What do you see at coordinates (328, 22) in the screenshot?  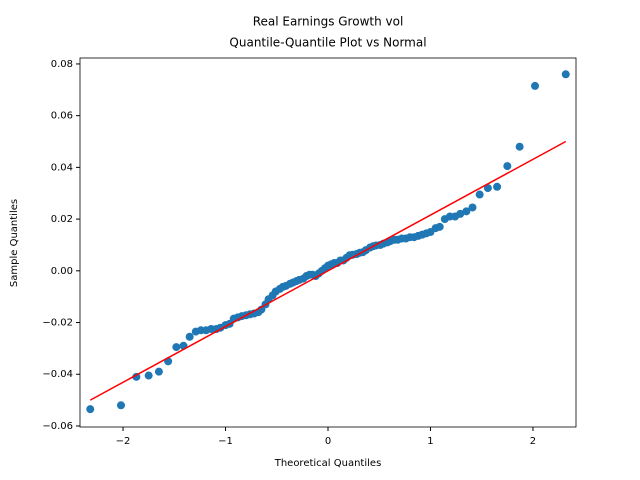 I see `chart-title: Real Earnings Growth vol` at bounding box center [328, 22].